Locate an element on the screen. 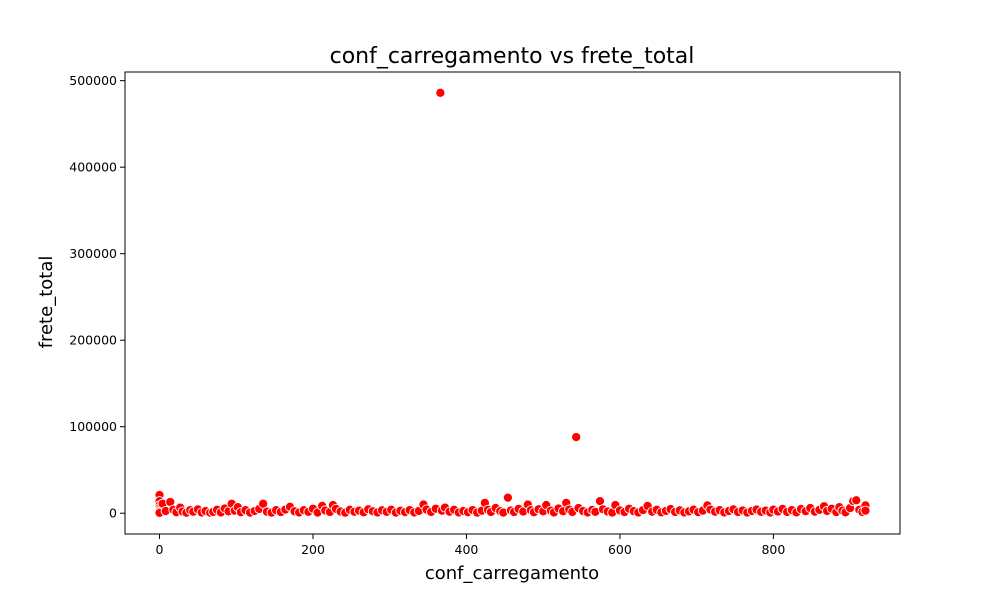 This screenshot has width=1000, height=600. x-axis-label: conf_carregamento is located at coordinates (512, 573).